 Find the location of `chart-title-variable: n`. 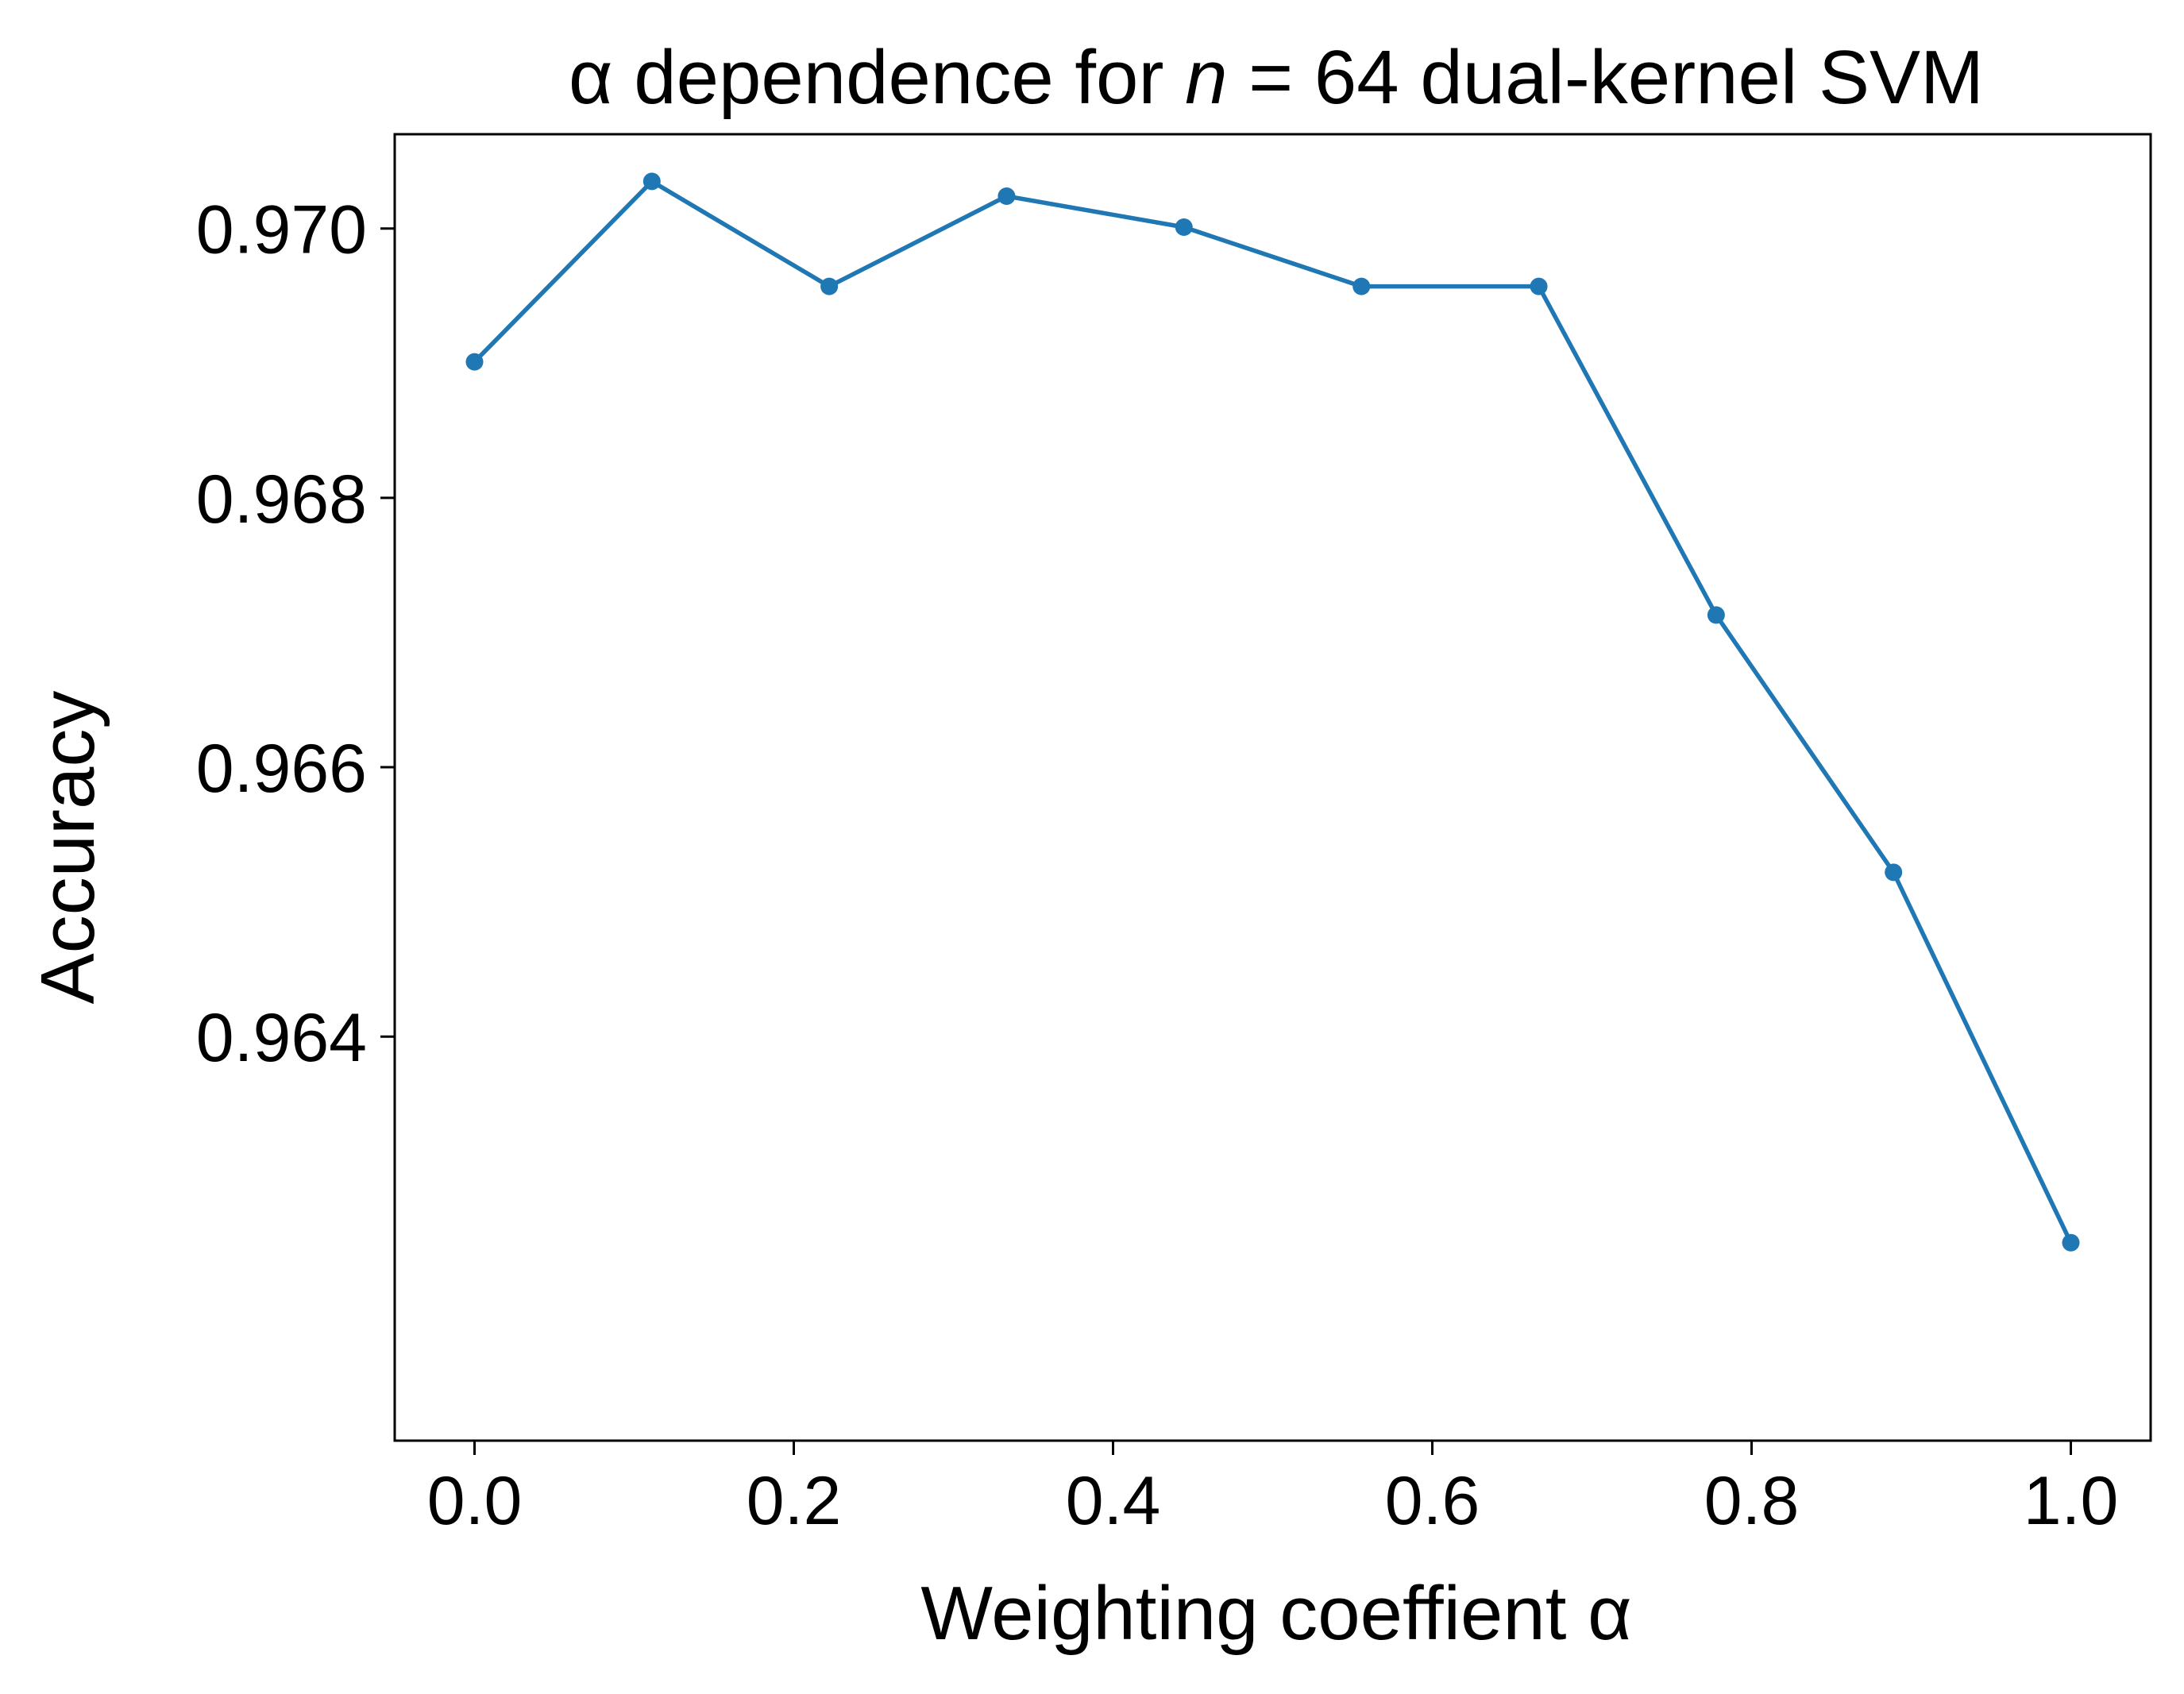

chart-title-variable: n is located at coordinates (1206, 78).